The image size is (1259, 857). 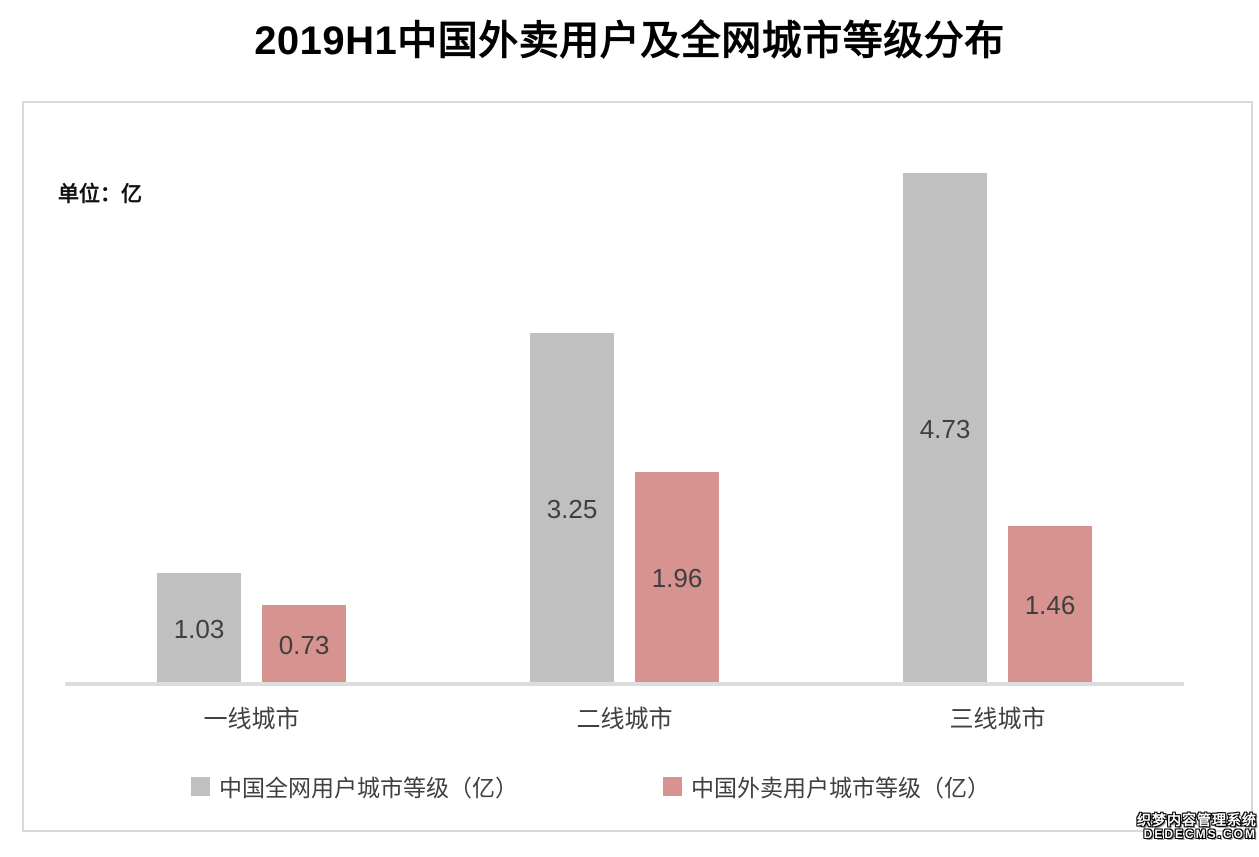 What do you see at coordinates (368, 788) in the screenshot?
I see `legend-label-total-users: 中国全网用户城市等级（亿）` at bounding box center [368, 788].